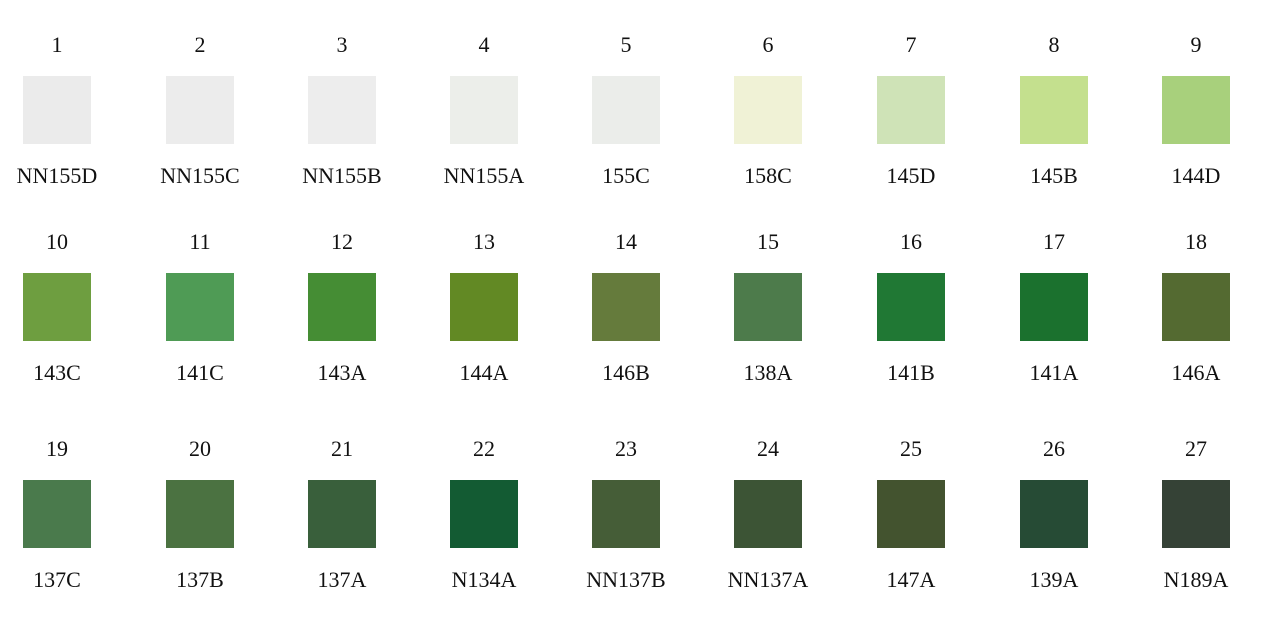 This screenshot has height=621, width=1264. I want to click on swatch-number: 9, so click(1196, 44).